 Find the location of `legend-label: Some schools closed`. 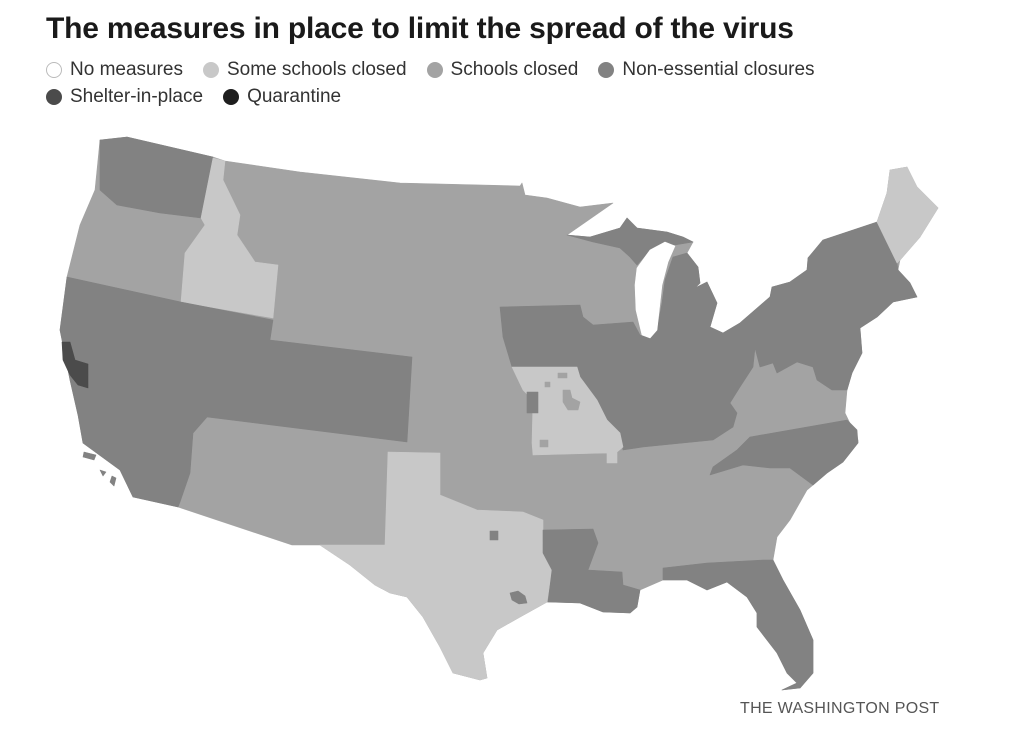

legend-label: Some schools closed is located at coordinates (317, 69).